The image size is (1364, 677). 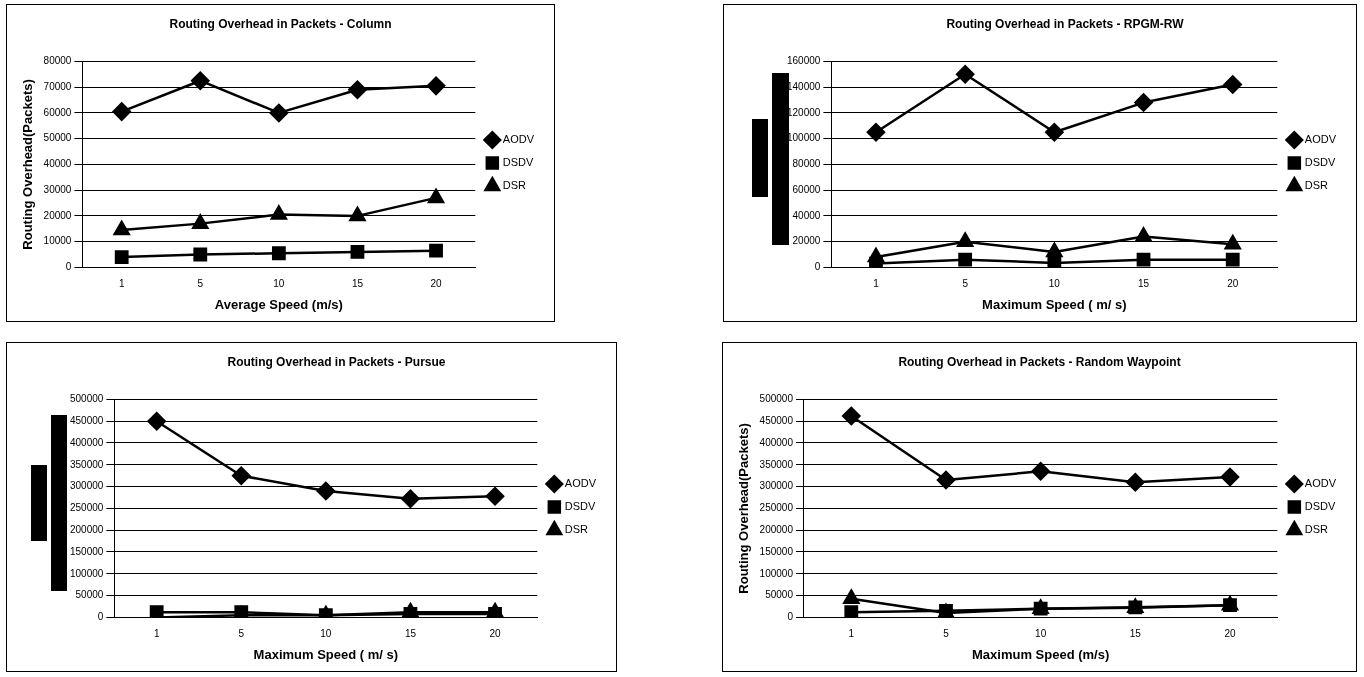 I want to click on chart-title: Routing Overhead in Packets - RPGM-RW, so click(x=1065, y=23).